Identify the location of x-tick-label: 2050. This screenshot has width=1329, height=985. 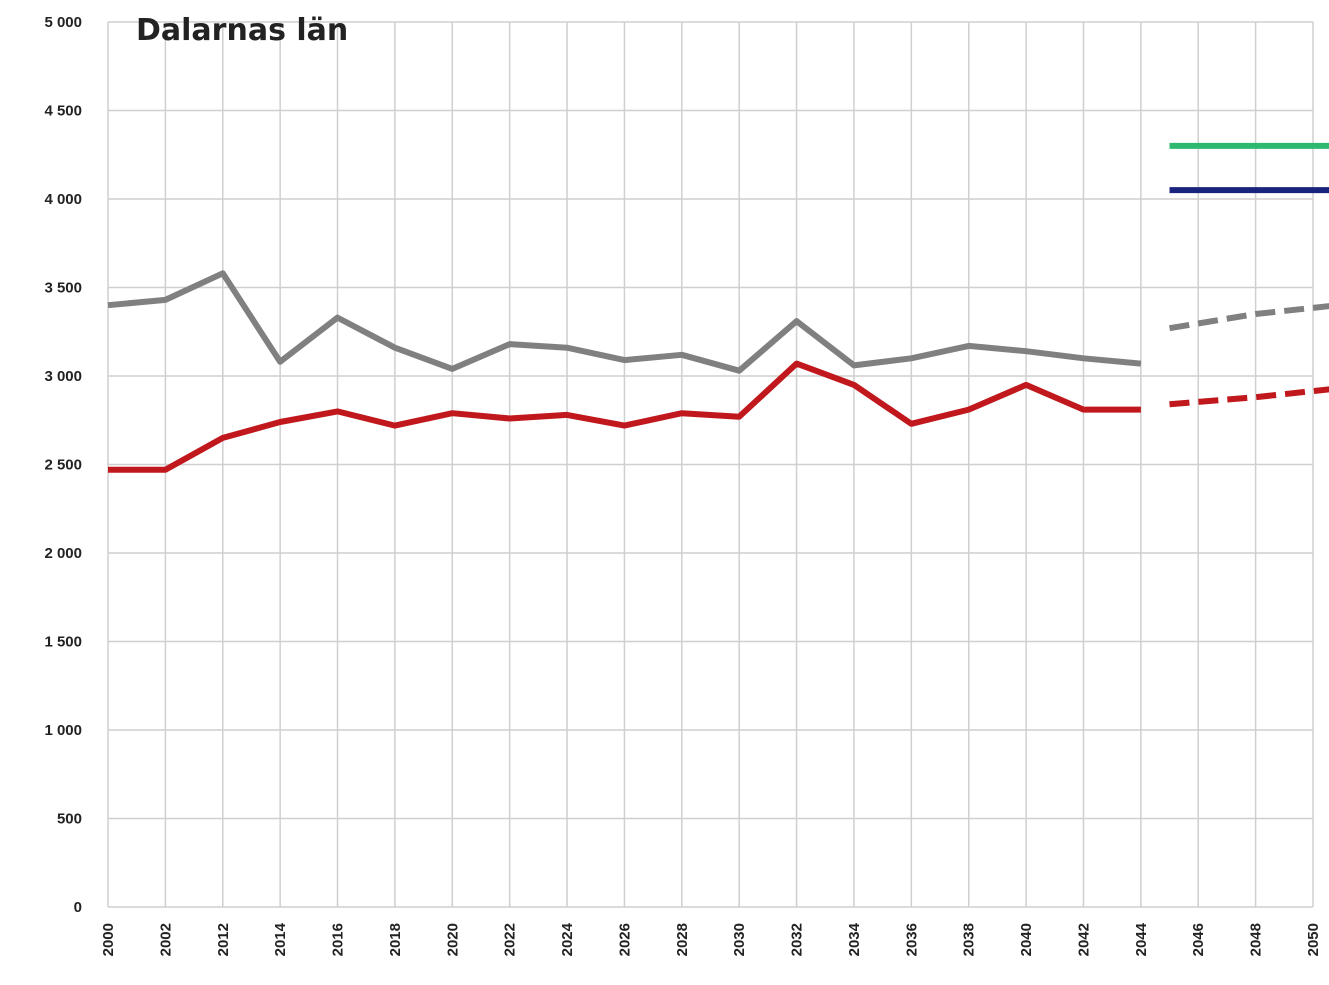
(1313, 939).